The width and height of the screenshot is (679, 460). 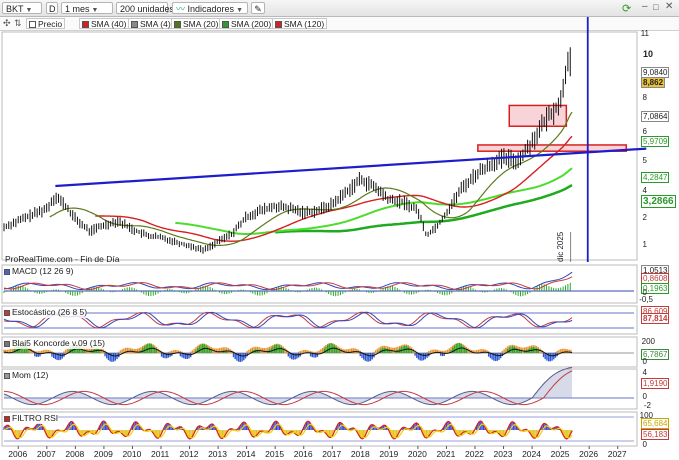 I want to click on x-axis-label: 2017, so click(x=332, y=454).